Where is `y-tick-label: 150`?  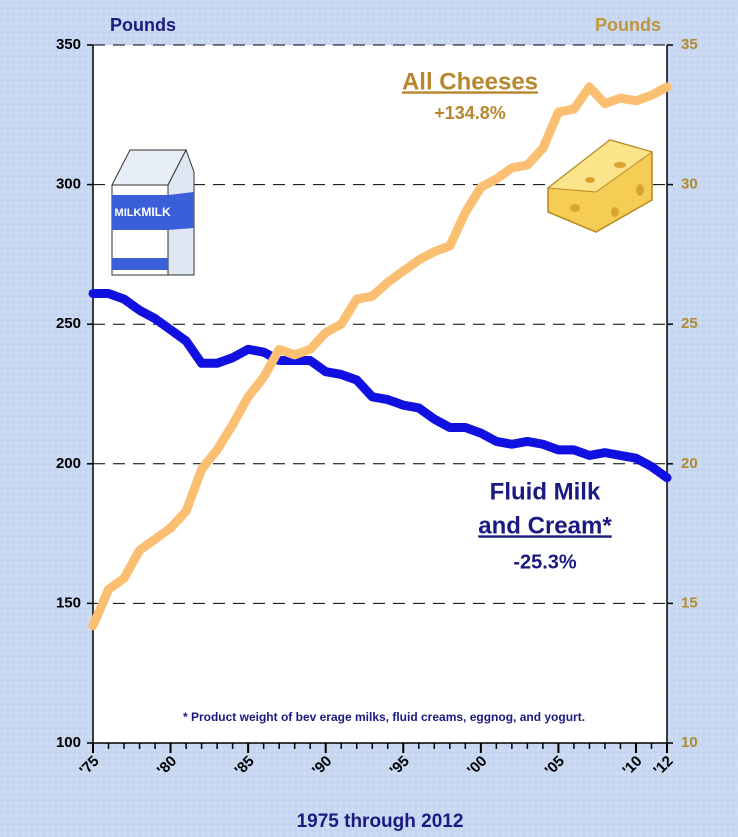 y-tick-label: 150 is located at coordinates (68, 602).